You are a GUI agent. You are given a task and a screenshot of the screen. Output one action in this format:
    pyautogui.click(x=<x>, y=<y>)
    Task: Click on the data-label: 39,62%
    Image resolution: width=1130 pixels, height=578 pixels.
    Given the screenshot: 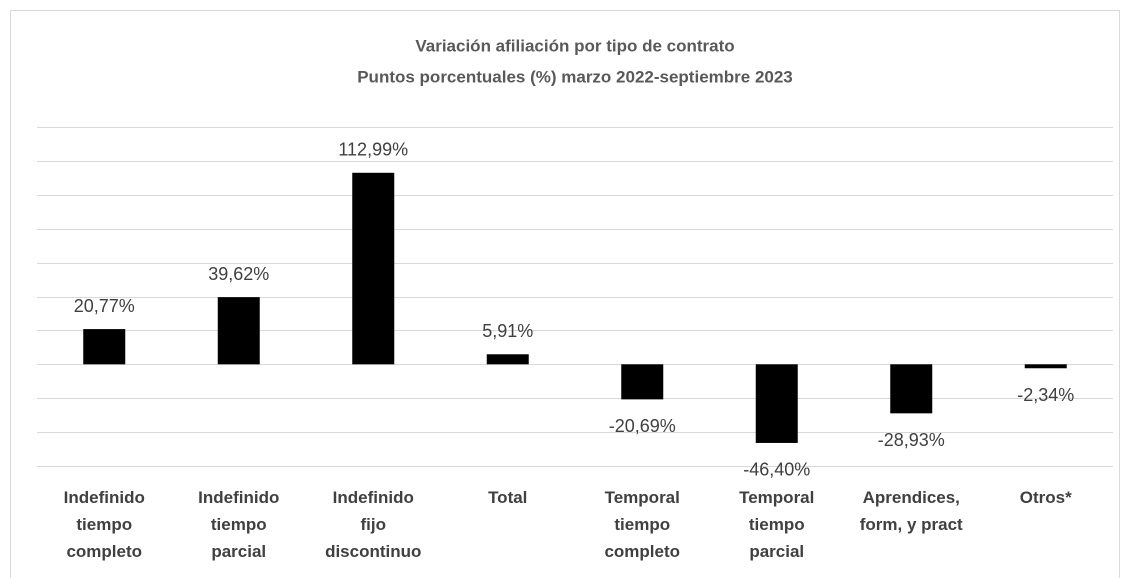 What is the action you would take?
    pyautogui.click(x=238, y=274)
    